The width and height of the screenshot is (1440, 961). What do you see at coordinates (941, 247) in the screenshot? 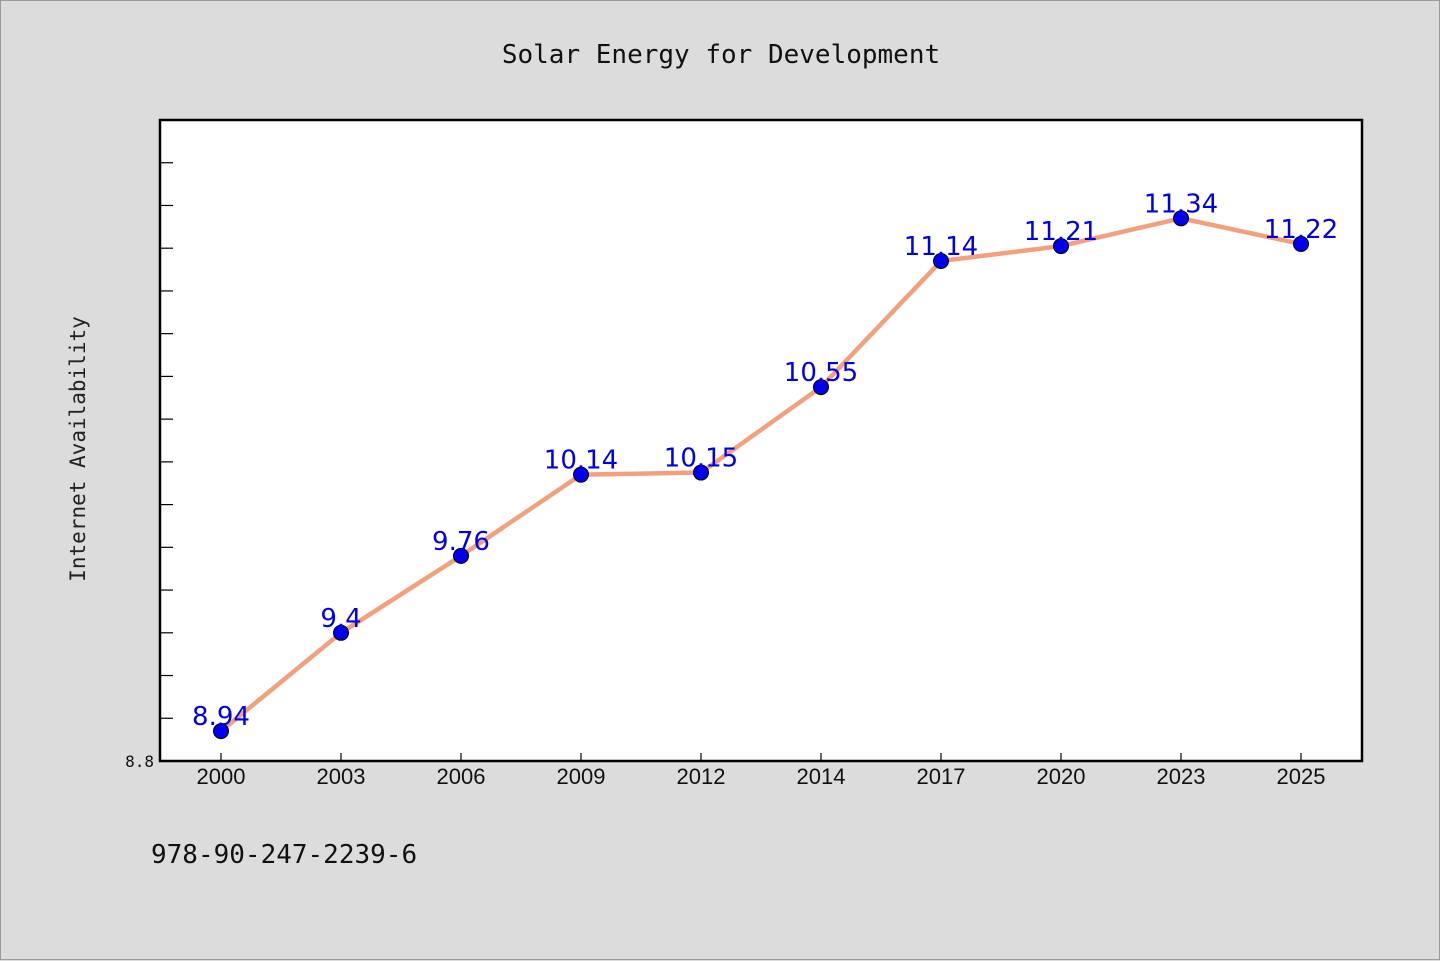
I see `data-label: 11.14` at bounding box center [941, 247].